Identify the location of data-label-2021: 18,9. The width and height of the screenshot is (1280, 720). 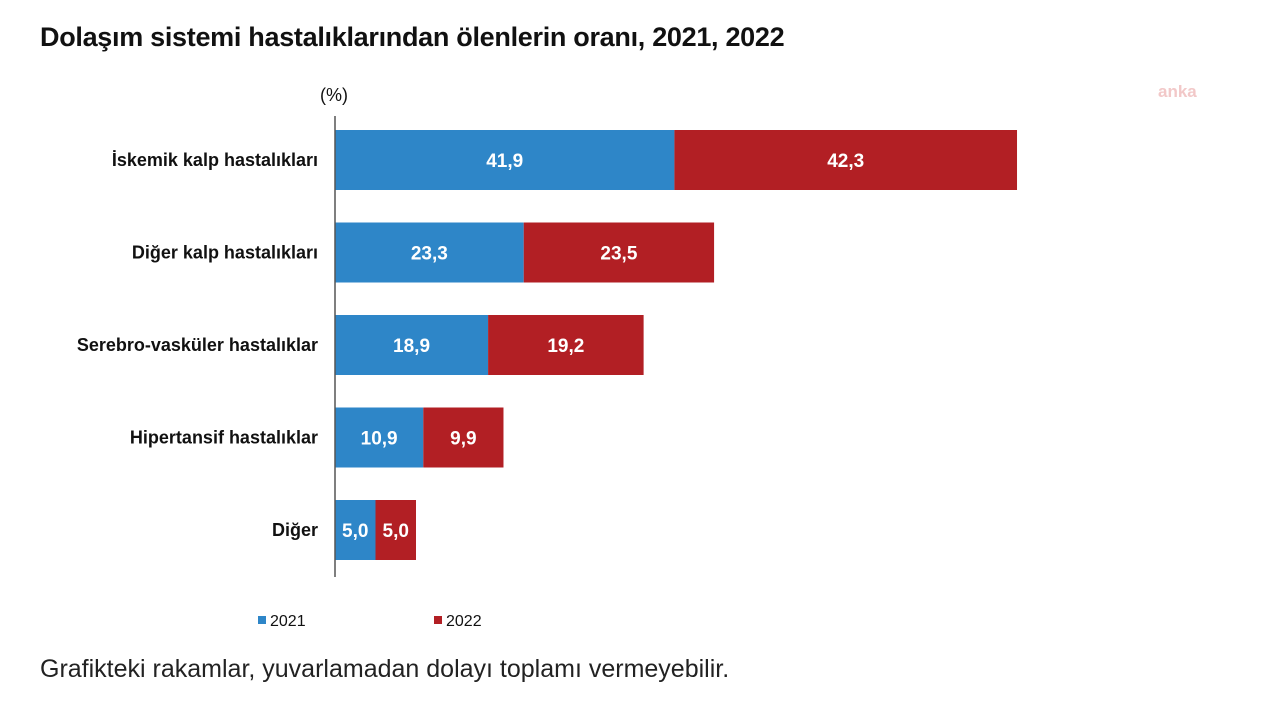
(411, 346).